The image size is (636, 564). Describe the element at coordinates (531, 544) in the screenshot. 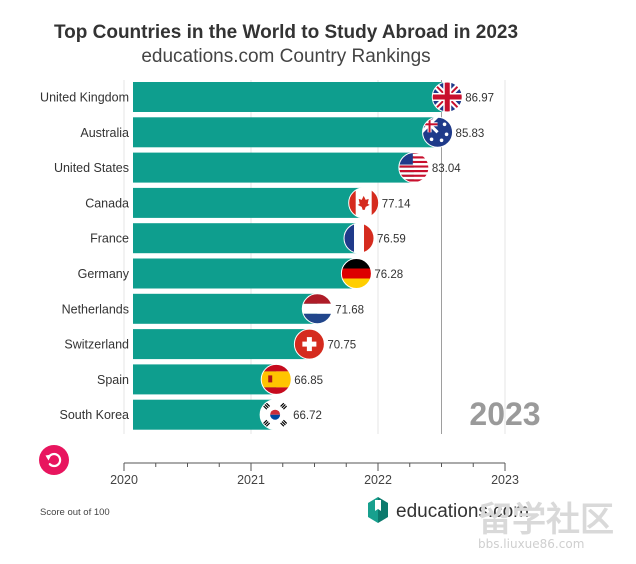

I see `watermark-url: bbs.liuxue86.com` at that location.